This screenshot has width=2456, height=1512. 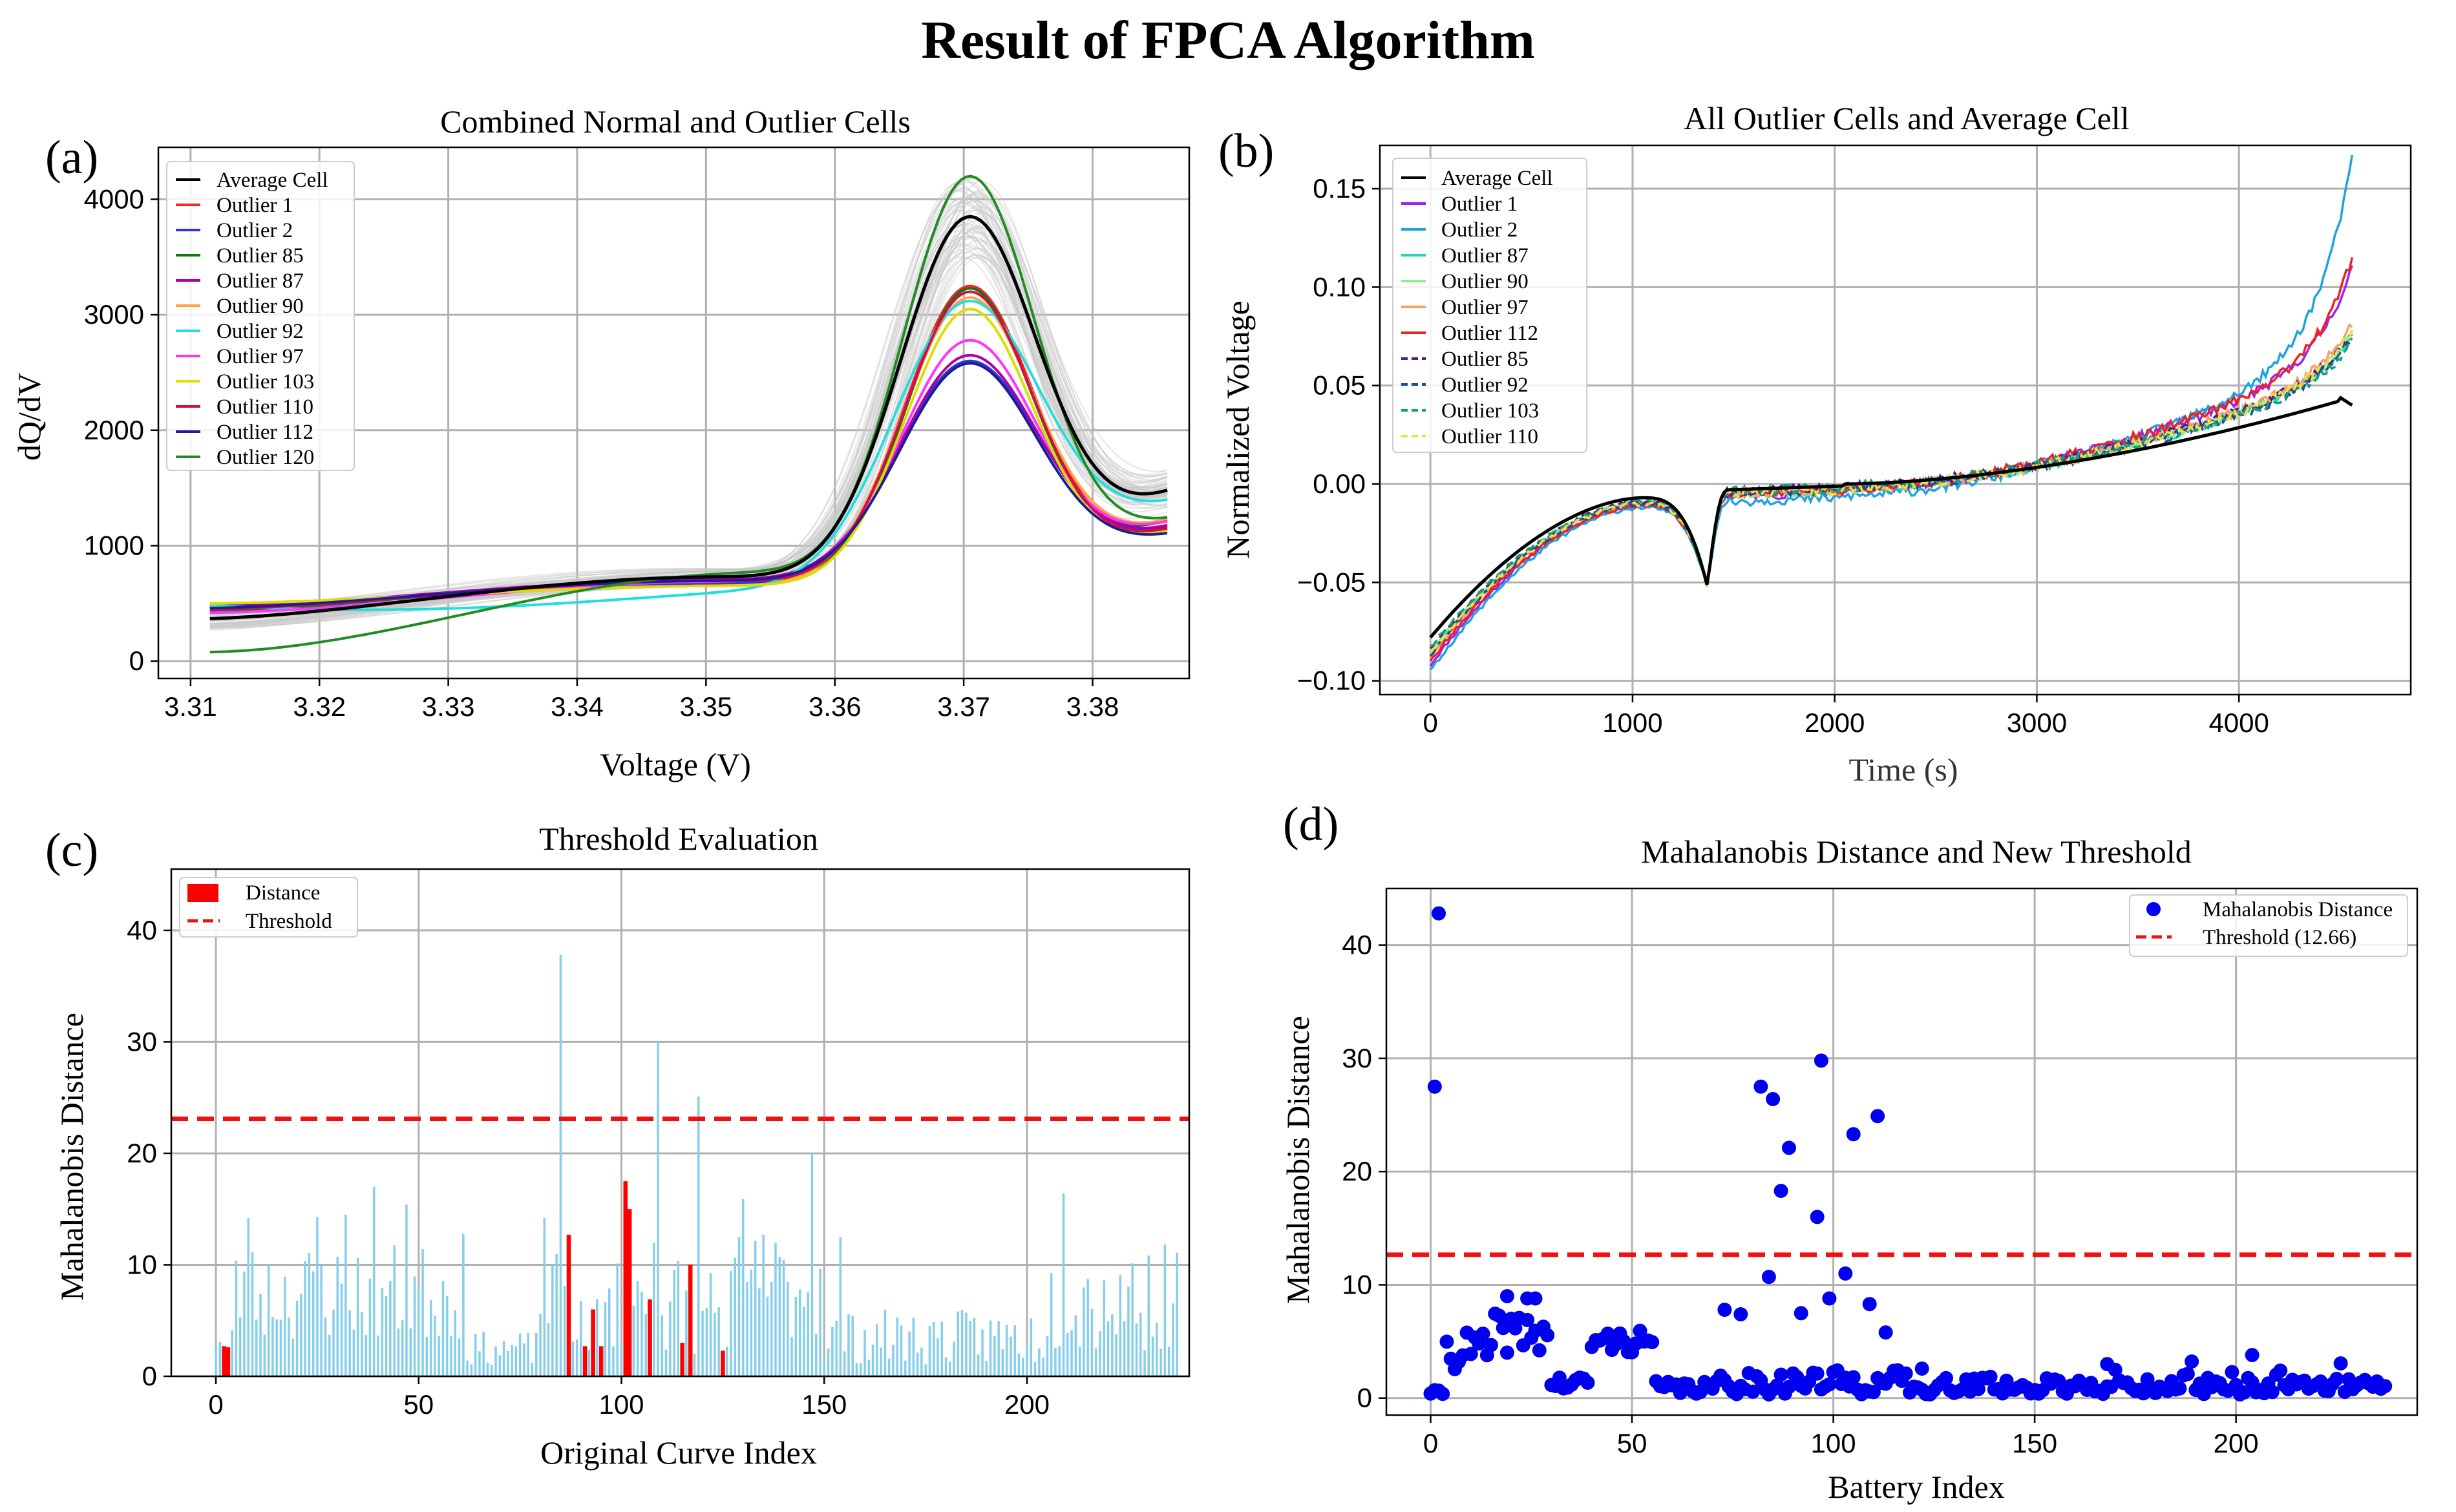 I want to click on panel-c-ytick-label: 30, so click(x=142, y=1041).